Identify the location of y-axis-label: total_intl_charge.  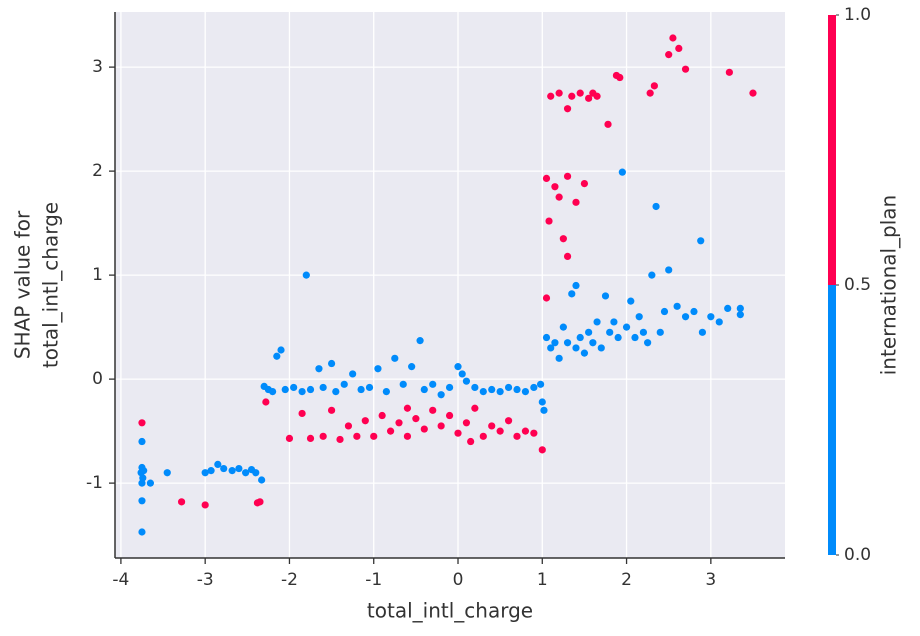
(51, 285).